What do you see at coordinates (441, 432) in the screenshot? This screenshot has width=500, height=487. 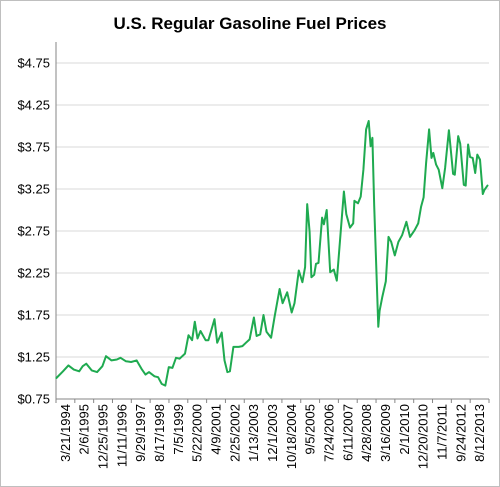 I see `x-tick-label: 11/7/2011` at bounding box center [441, 432].